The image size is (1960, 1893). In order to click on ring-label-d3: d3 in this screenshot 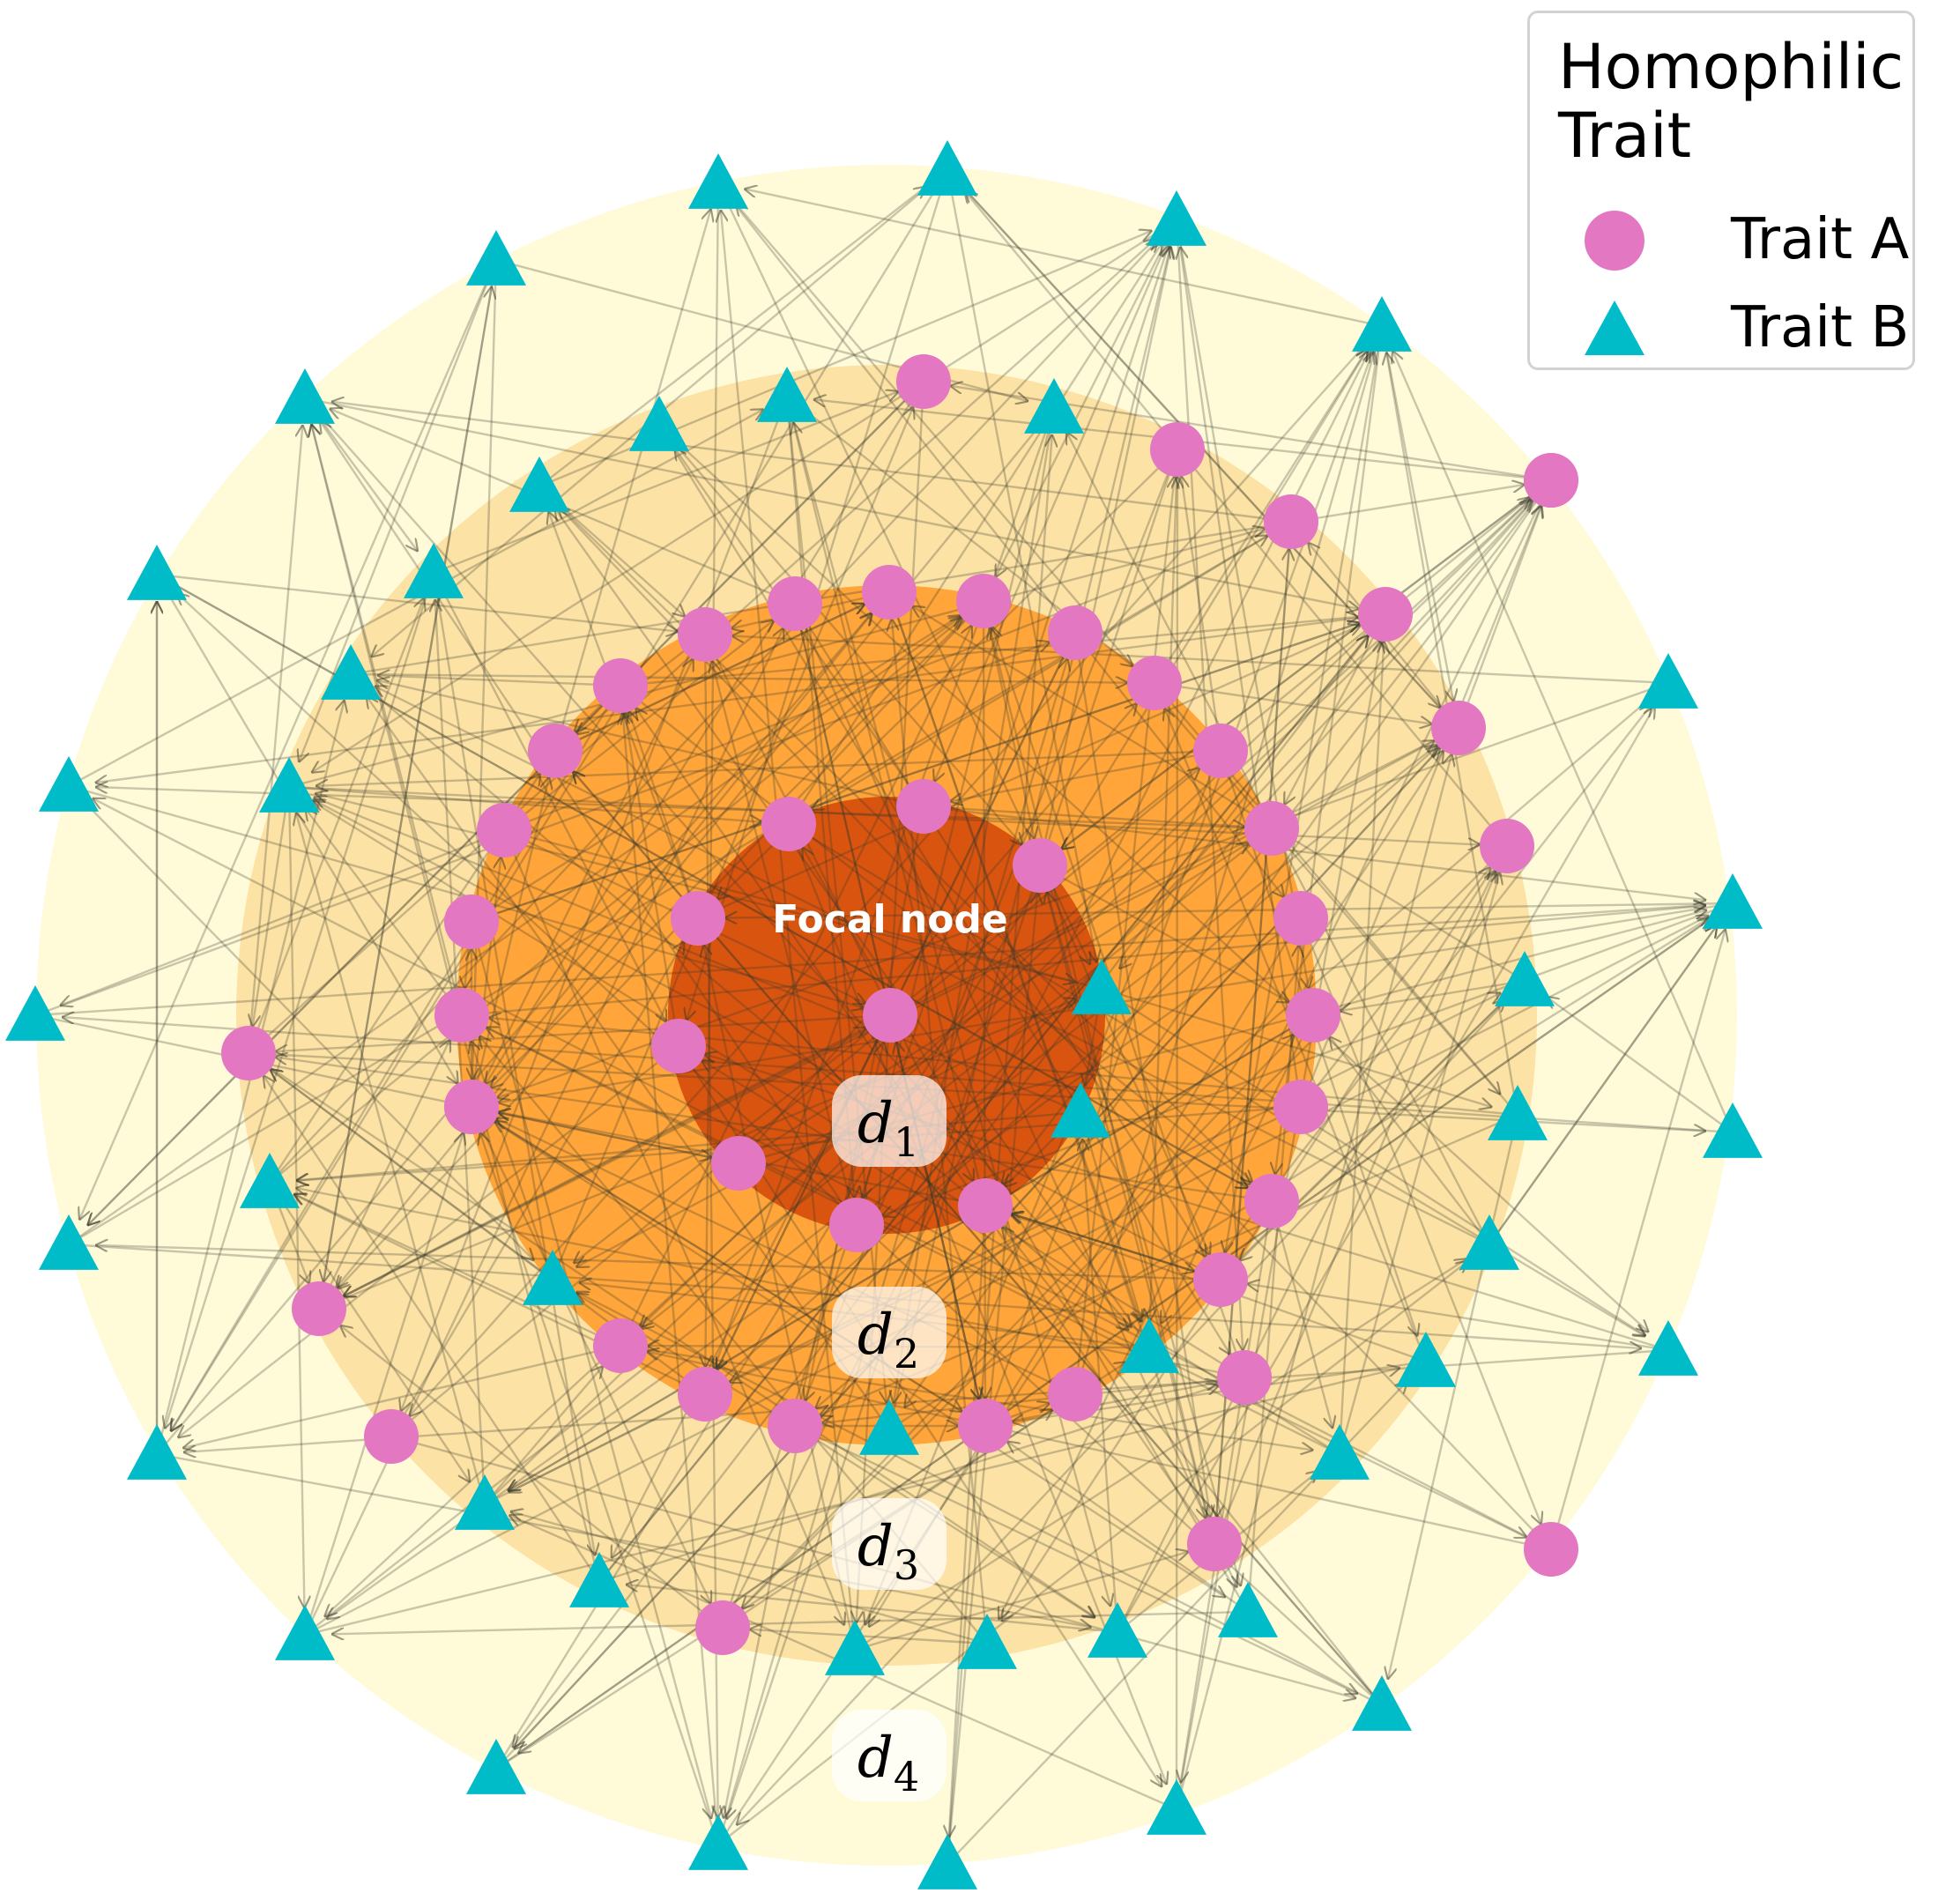, I will do `click(889, 1544)`.